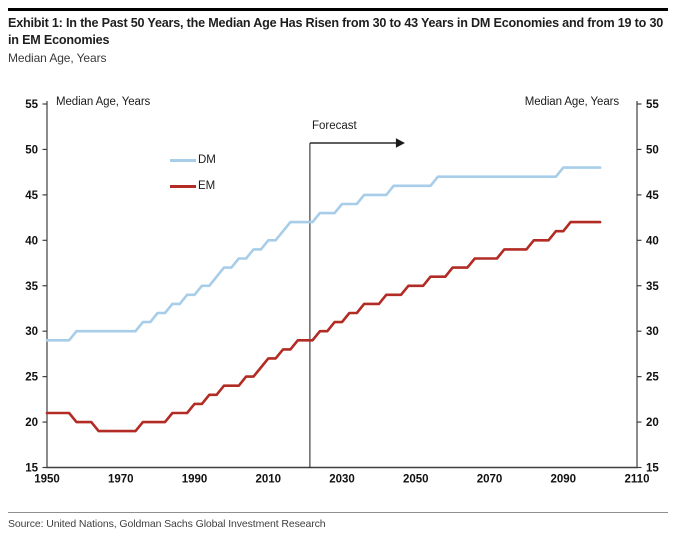 The image size is (676, 534). What do you see at coordinates (31, 423) in the screenshot?
I see `y-tick-label-left: 20` at bounding box center [31, 423].